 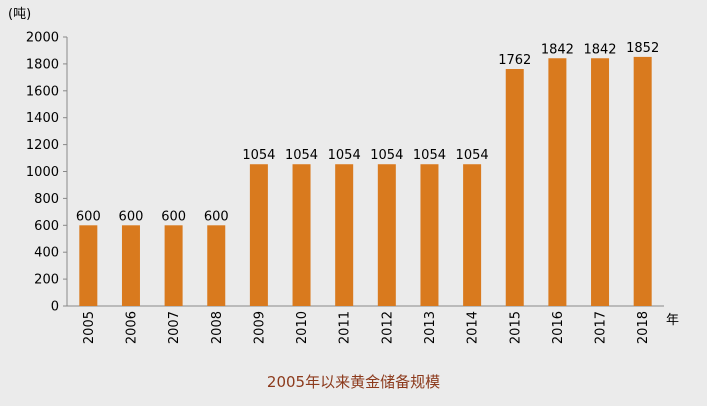 What do you see at coordinates (55, 307) in the screenshot?
I see `y-tick-label: 0` at bounding box center [55, 307].